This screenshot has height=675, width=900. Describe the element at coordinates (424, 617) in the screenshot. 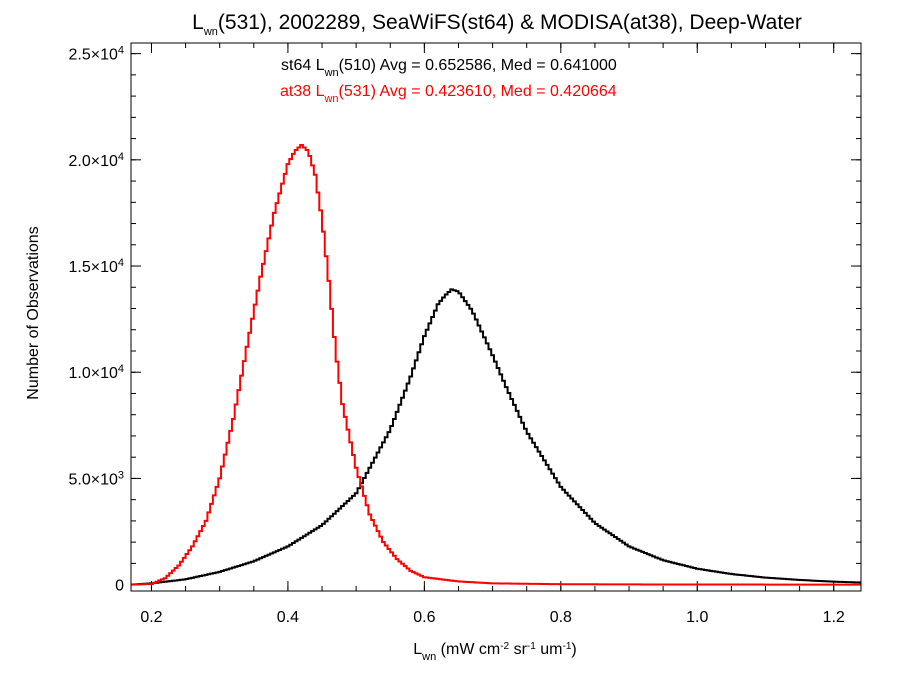

I see `x-tick-label: 0.6` at that location.